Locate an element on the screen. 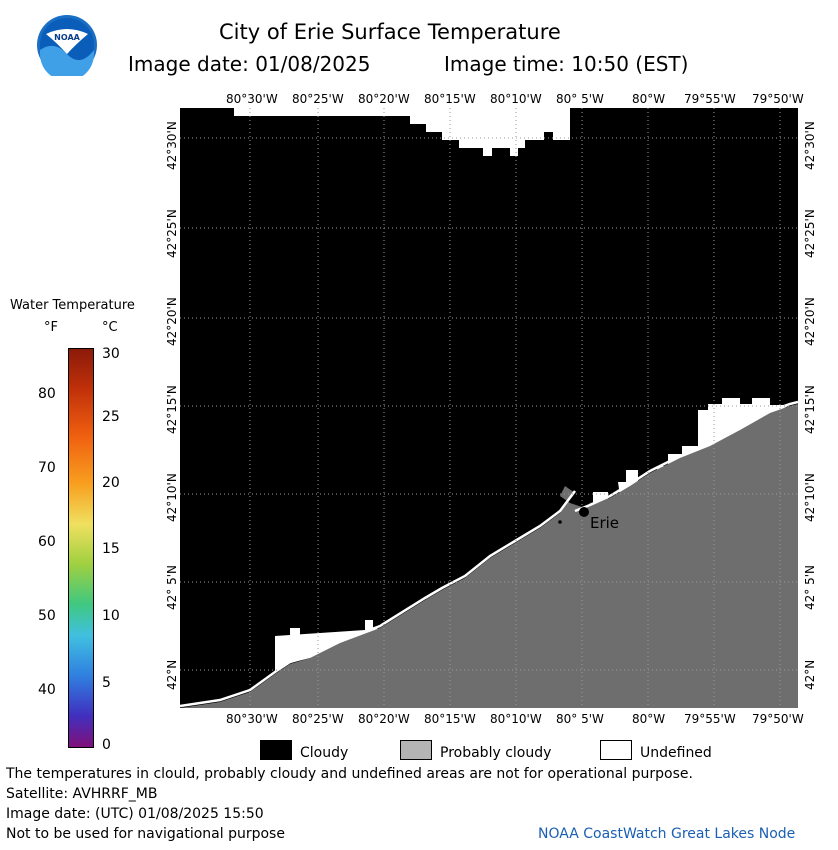  lon-label-top: 80°20'W is located at coordinates (384, 99).